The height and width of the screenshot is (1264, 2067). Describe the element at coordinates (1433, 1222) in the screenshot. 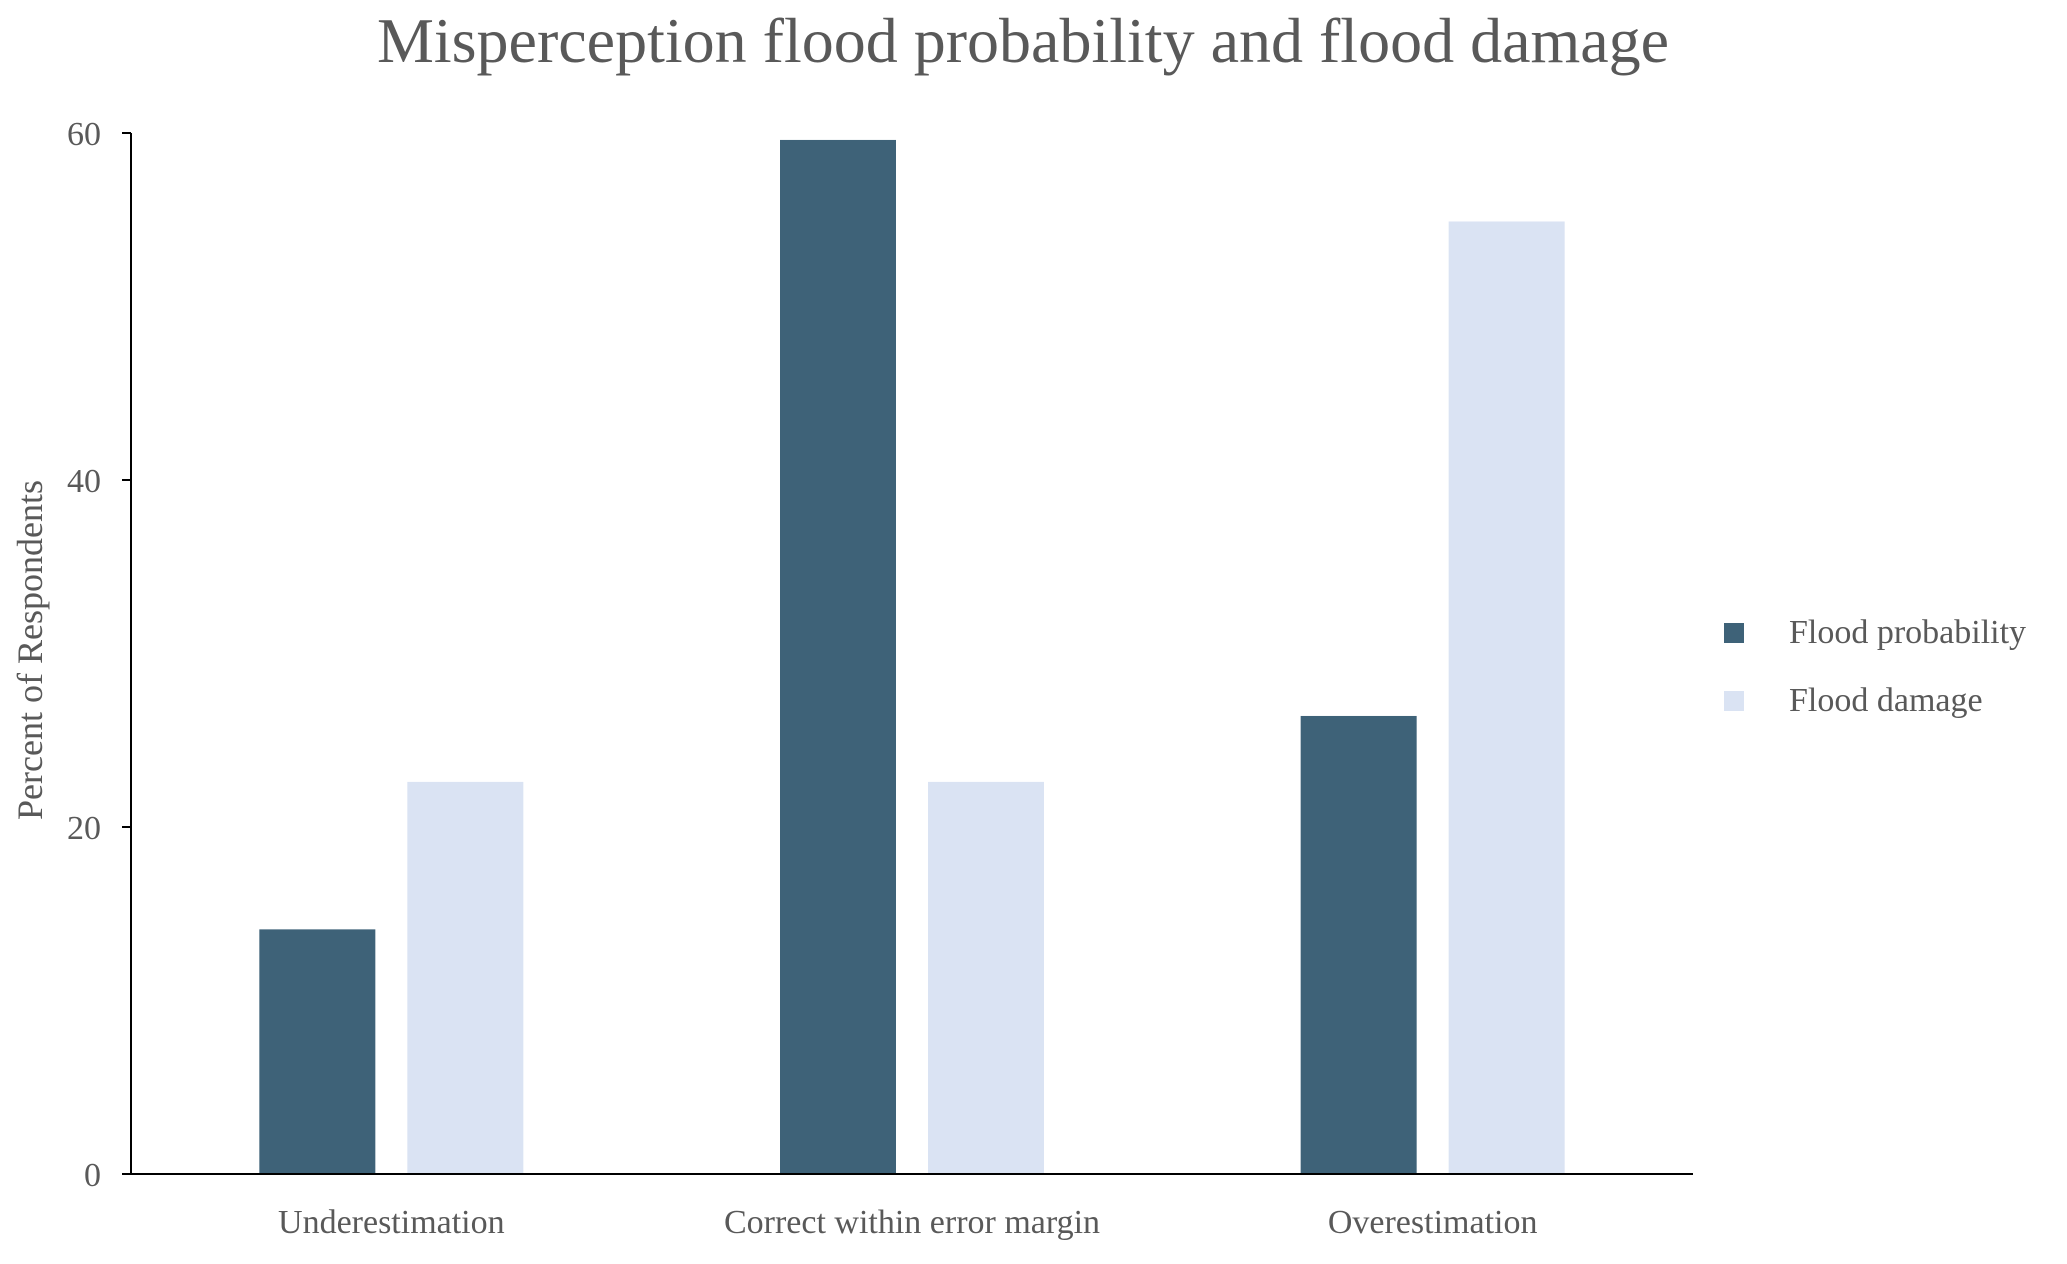

I see `x-category-label: Overestimation` at that location.